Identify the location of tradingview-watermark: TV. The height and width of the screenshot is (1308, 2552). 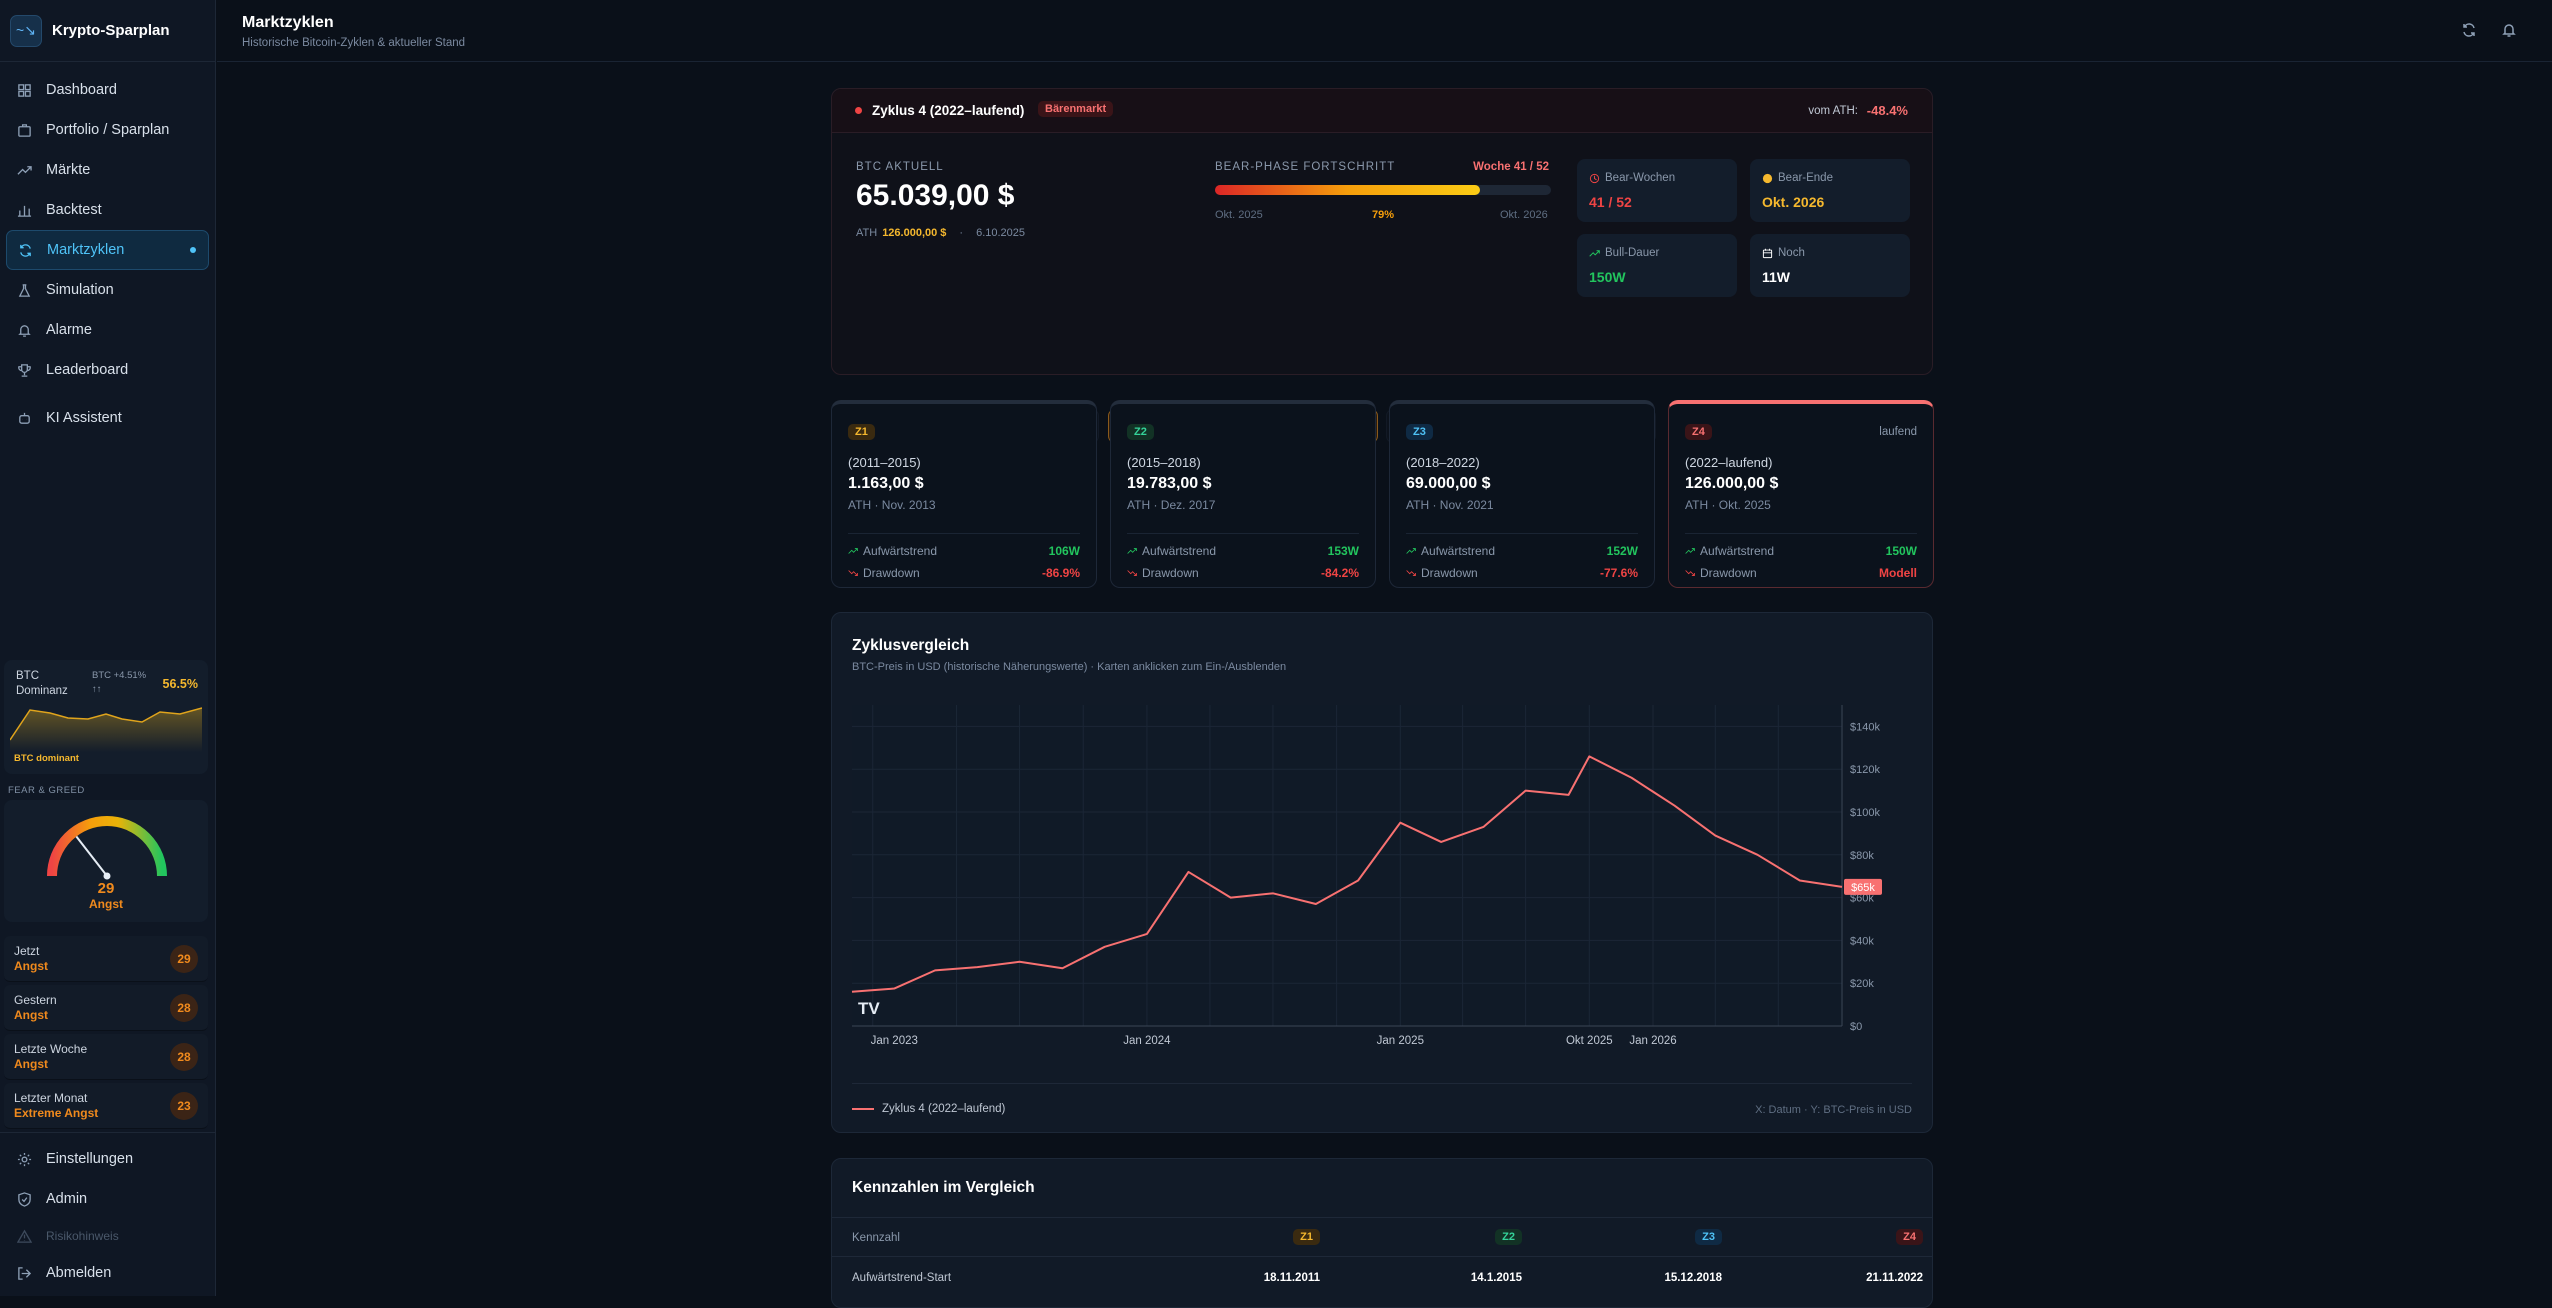
(869, 1008).